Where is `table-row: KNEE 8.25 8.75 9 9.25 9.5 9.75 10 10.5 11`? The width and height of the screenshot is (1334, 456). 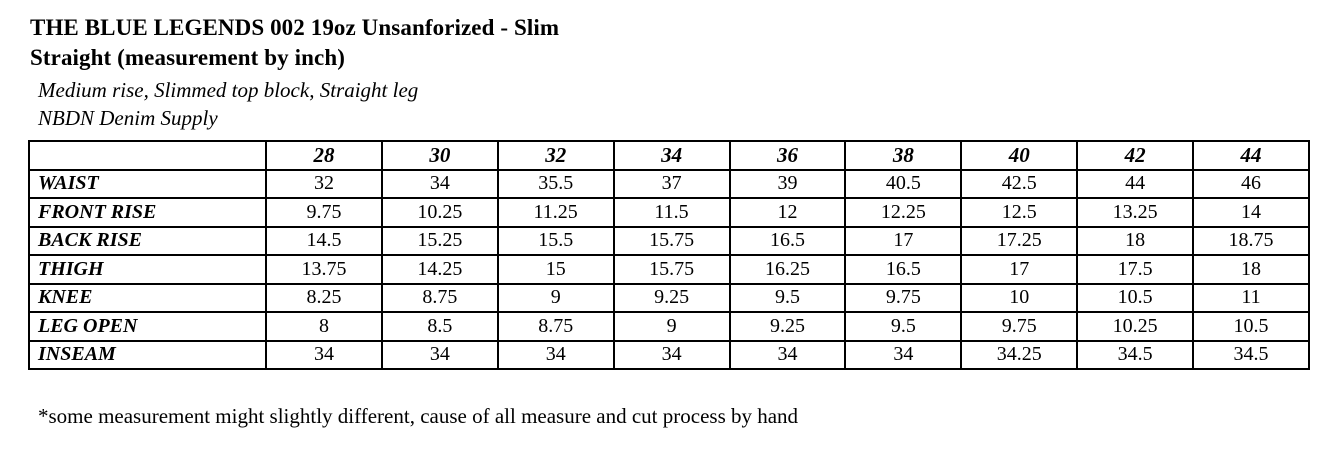 table-row: KNEE 8.25 8.75 9 9.25 9.5 9.75 10 10.5 11 is located at coordinates (669, 297).